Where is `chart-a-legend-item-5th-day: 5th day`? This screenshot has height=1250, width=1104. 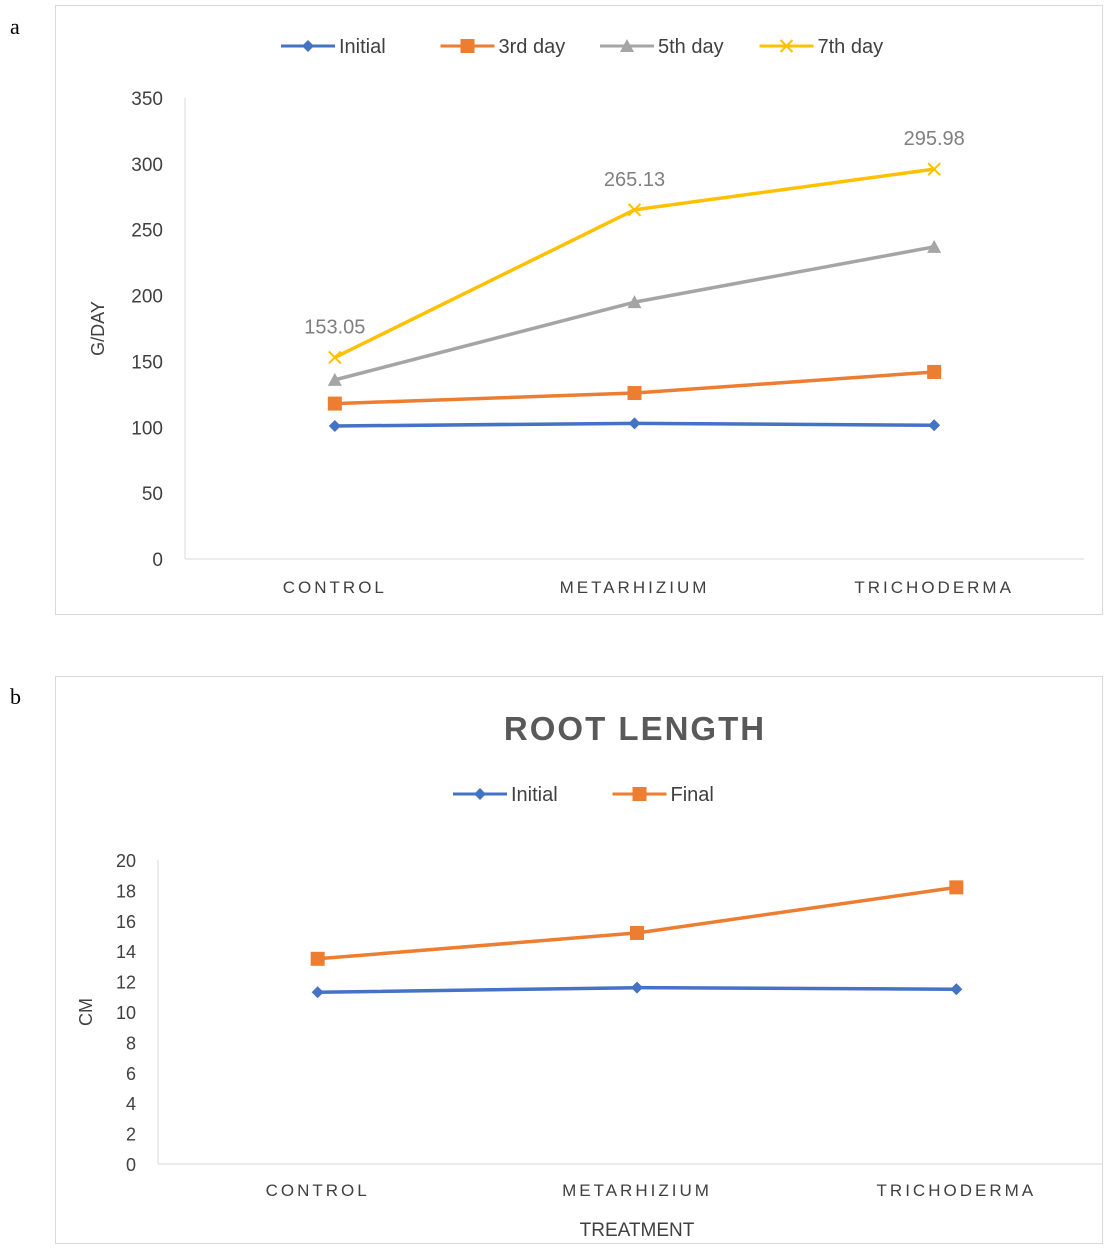 chart-a-legend-item-5th-day: 5th day is located at coordinates (662, 47).